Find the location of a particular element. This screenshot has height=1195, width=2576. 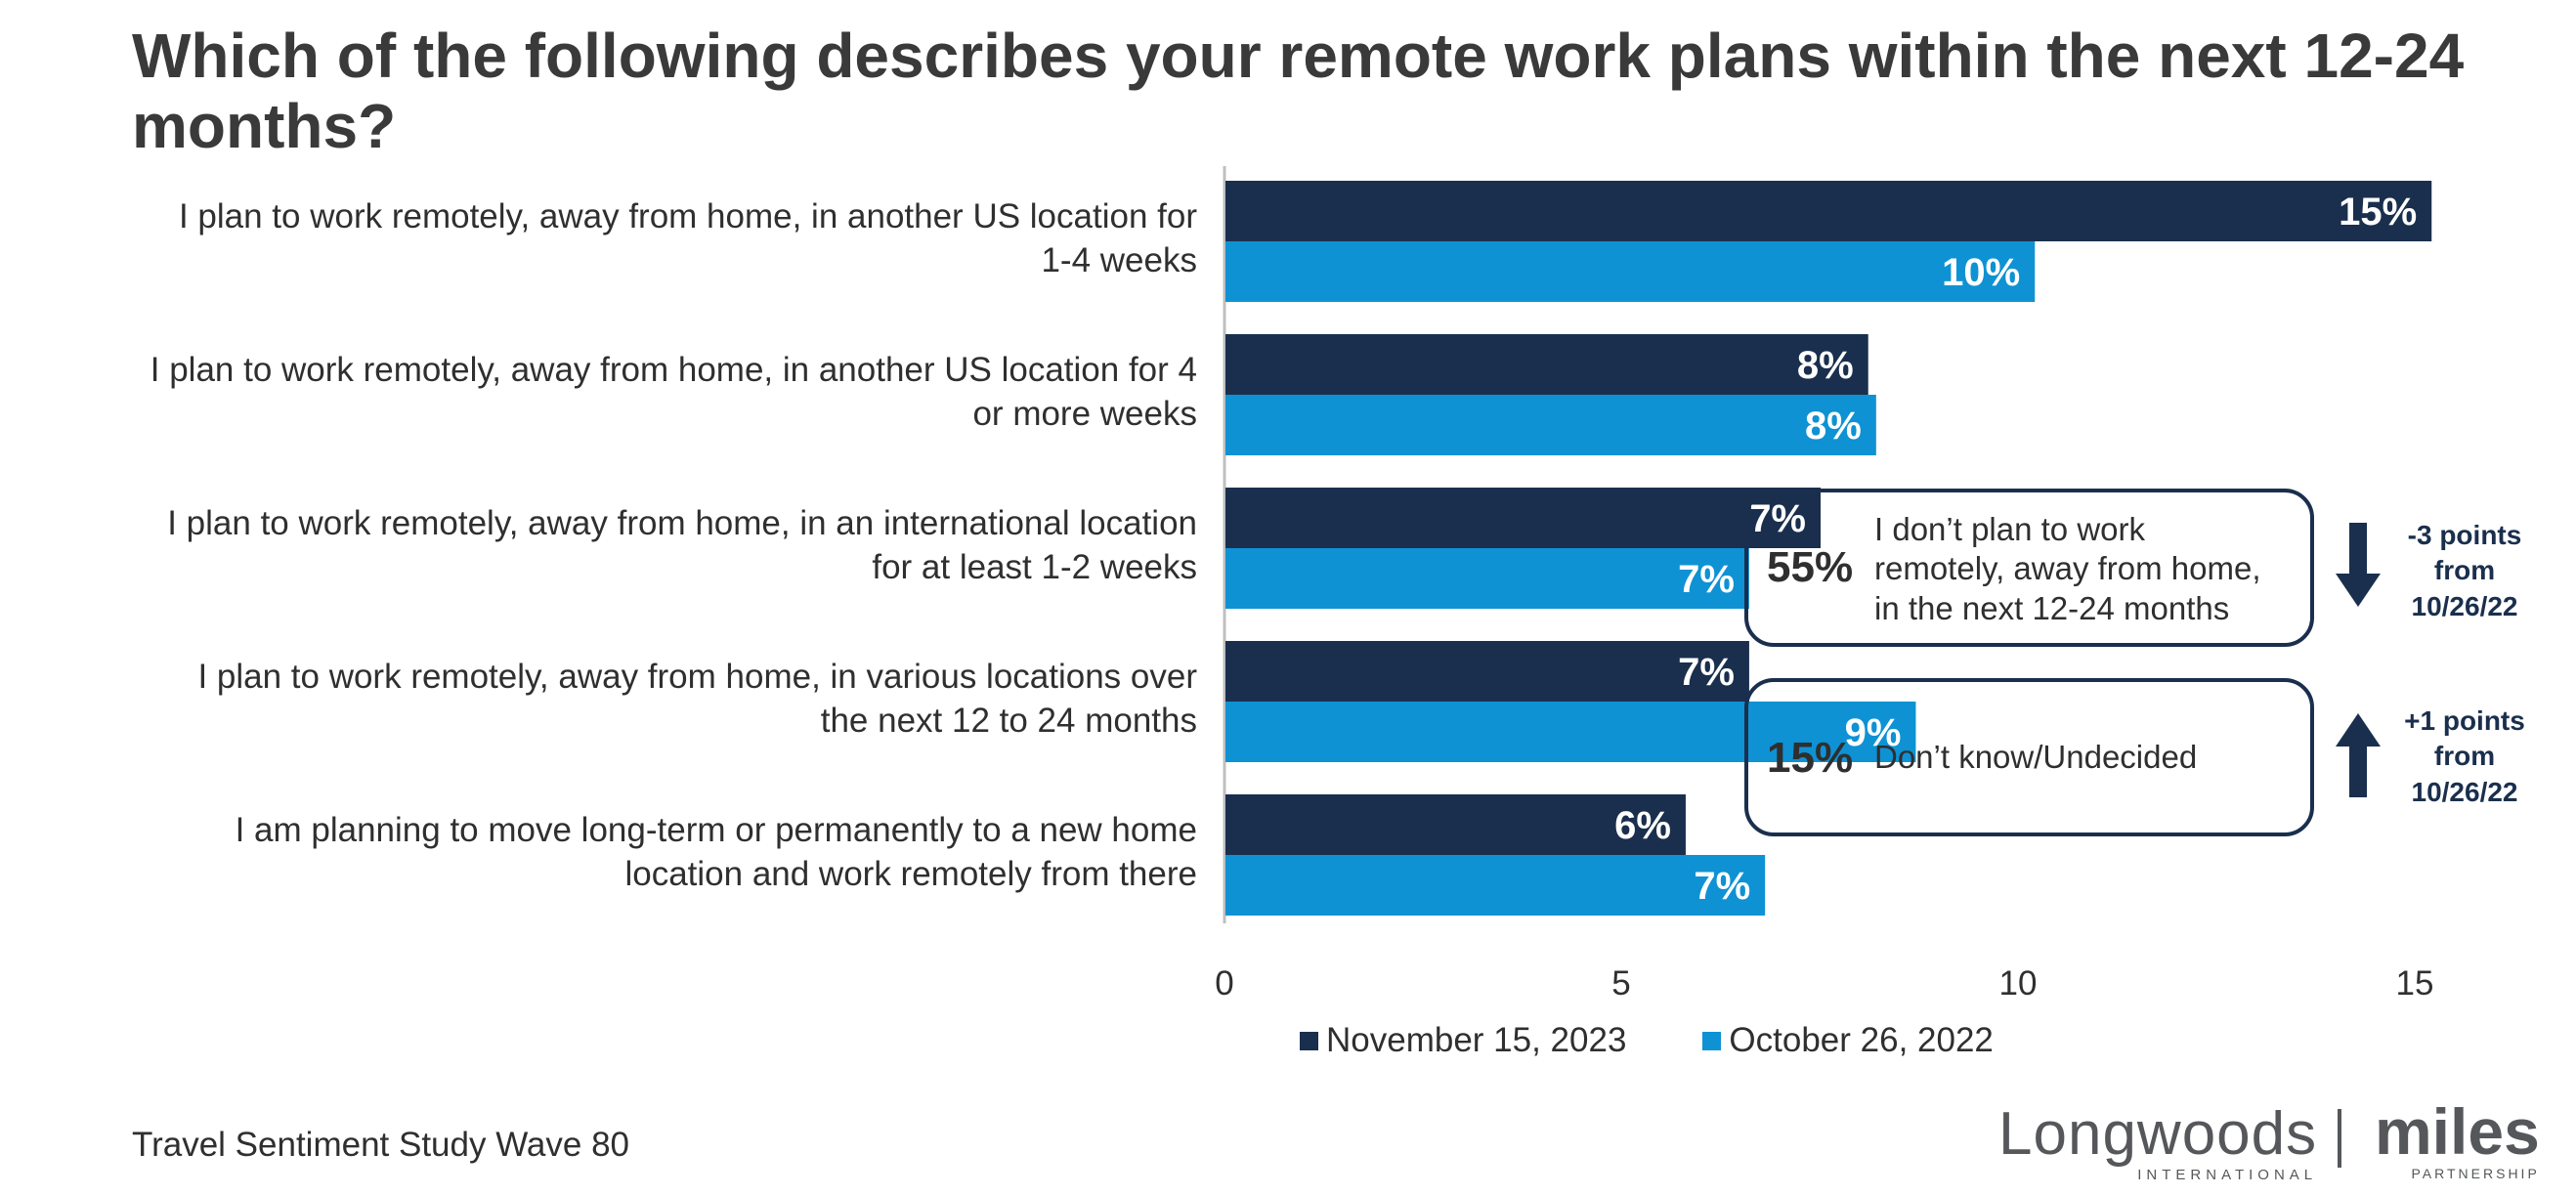

category-label: or more weeks is located at coordinates (1085, 414).